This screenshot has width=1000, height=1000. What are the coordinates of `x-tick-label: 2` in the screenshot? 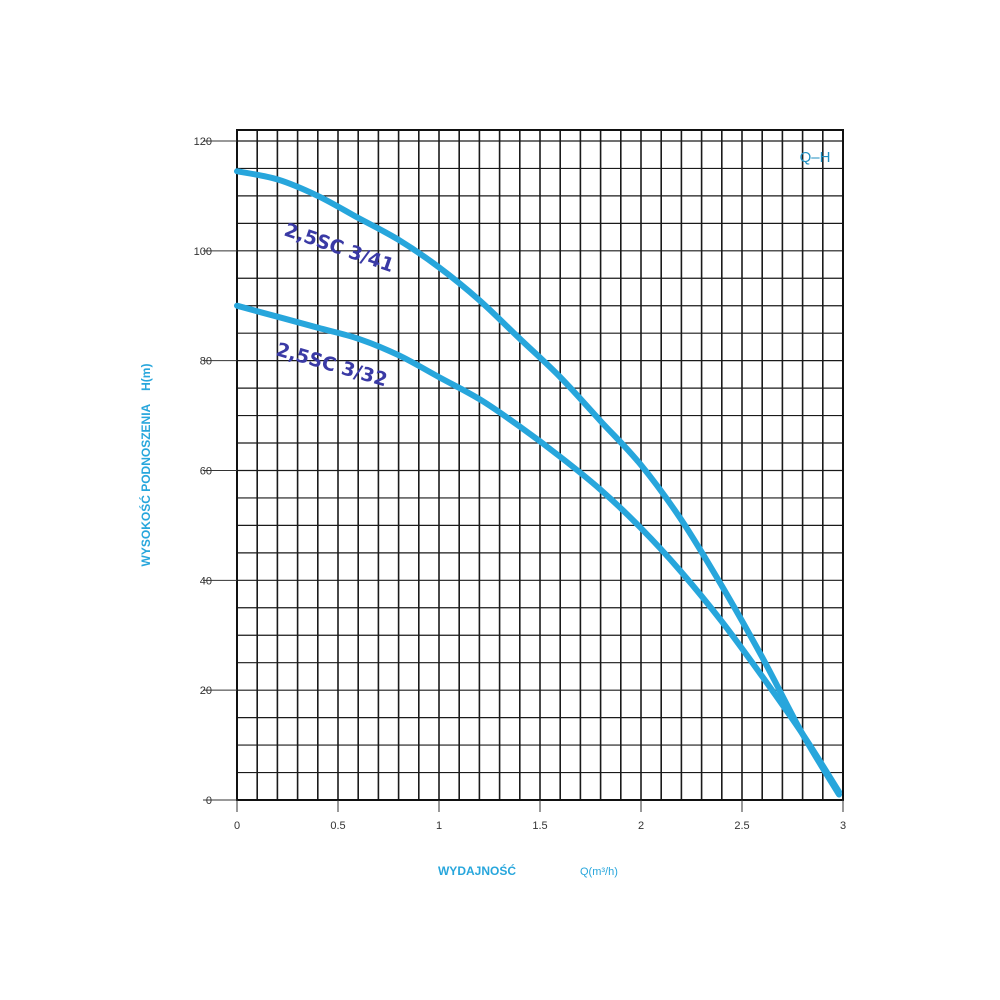 It's located at (641, 826).